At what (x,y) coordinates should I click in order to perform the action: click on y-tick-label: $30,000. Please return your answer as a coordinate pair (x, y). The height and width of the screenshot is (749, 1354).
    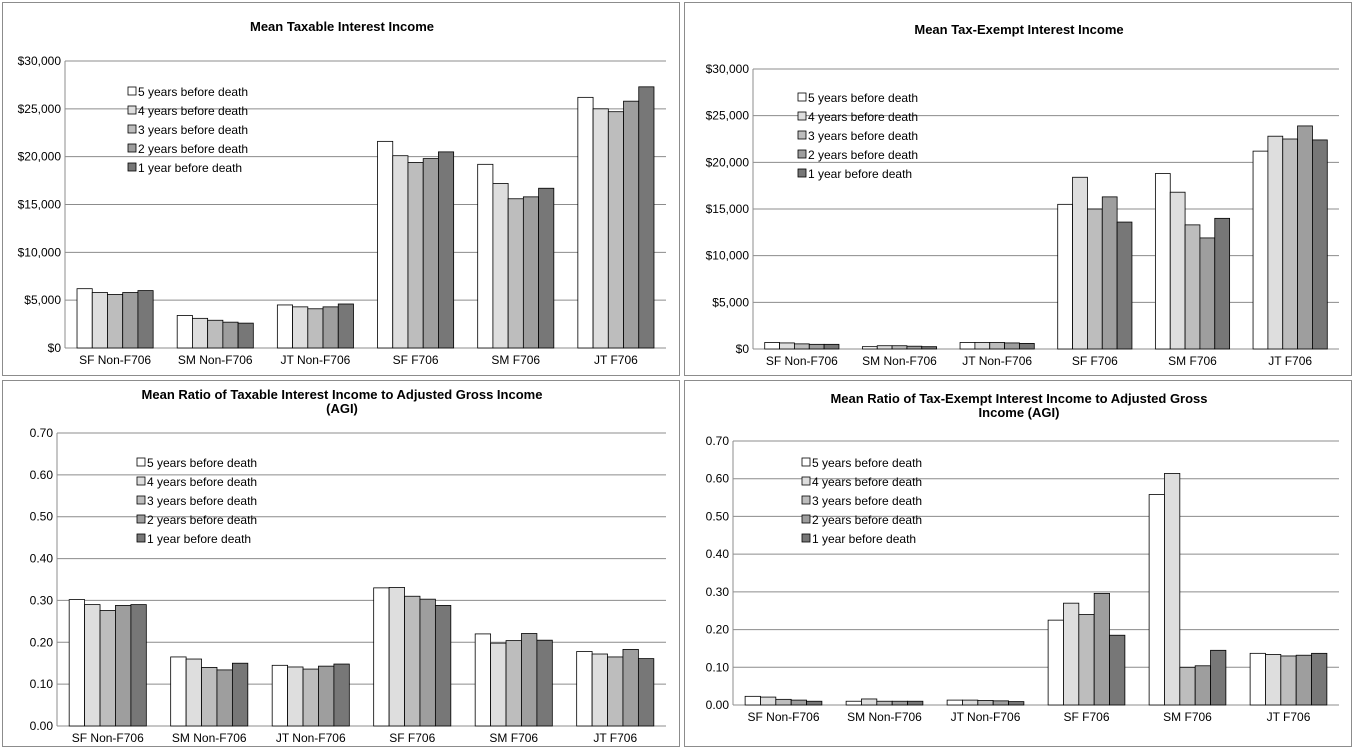
    Looking at the image, I should click on (40, 61).